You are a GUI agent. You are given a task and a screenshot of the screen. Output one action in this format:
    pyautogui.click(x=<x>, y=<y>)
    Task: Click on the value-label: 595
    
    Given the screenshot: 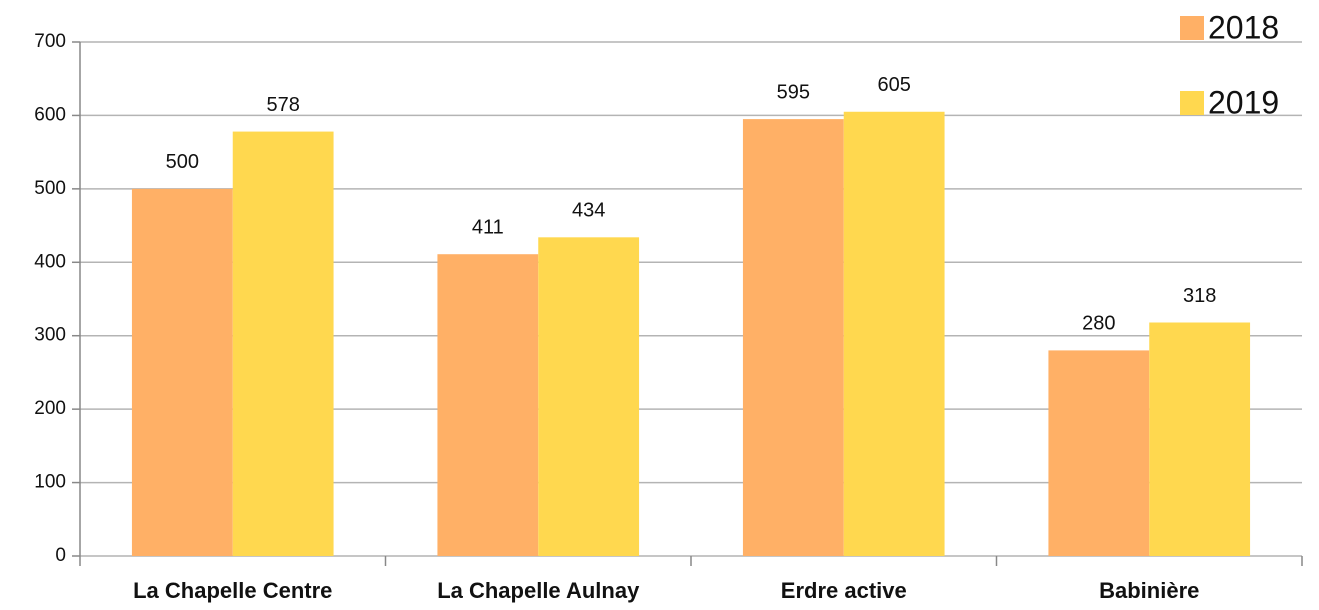 What is the action you would take?
    pyautogui.click(x=793, y=92)
    